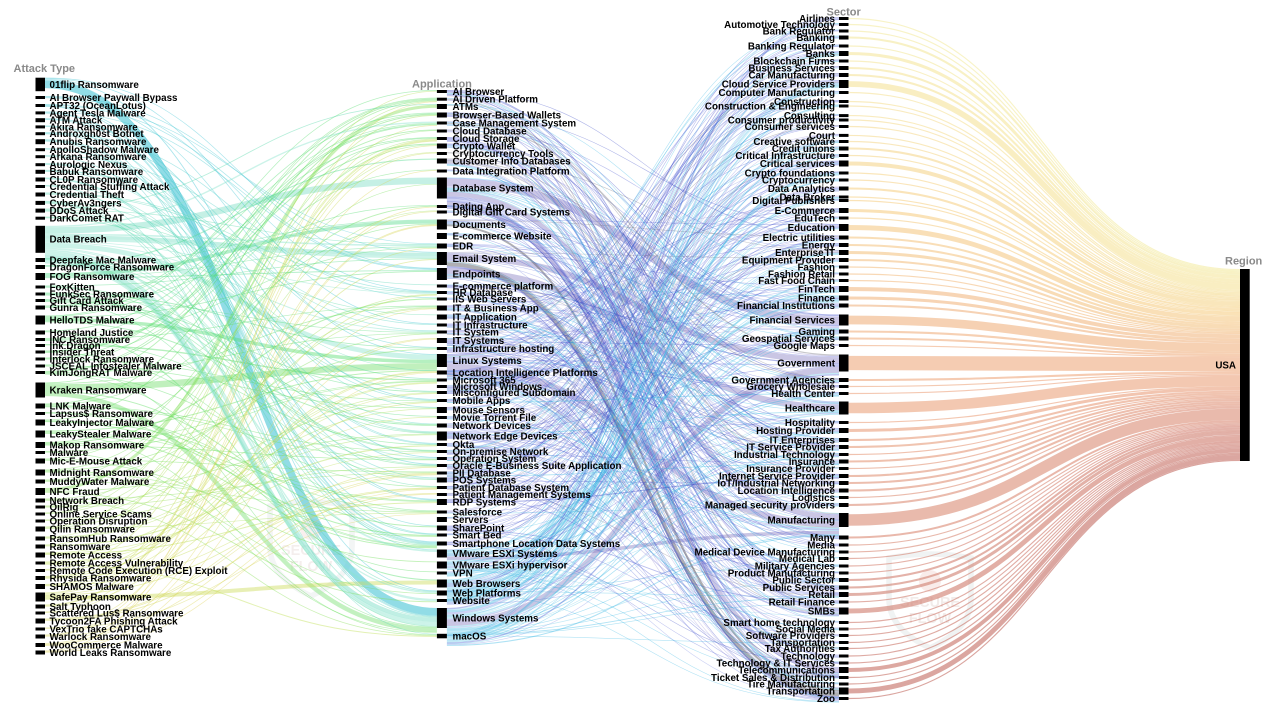 Image resolution: width=1280 pixels, height=720 pixels. I want to click on svg-text: Airlines, so click(817, 19).